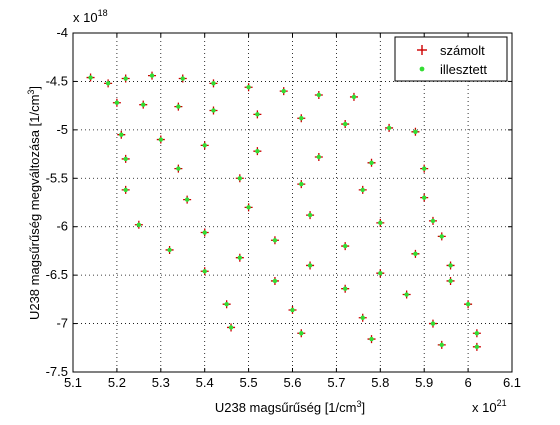 The image size is (560, 425). I want to click on x-tick-label: 5.6, so click(292, 382).